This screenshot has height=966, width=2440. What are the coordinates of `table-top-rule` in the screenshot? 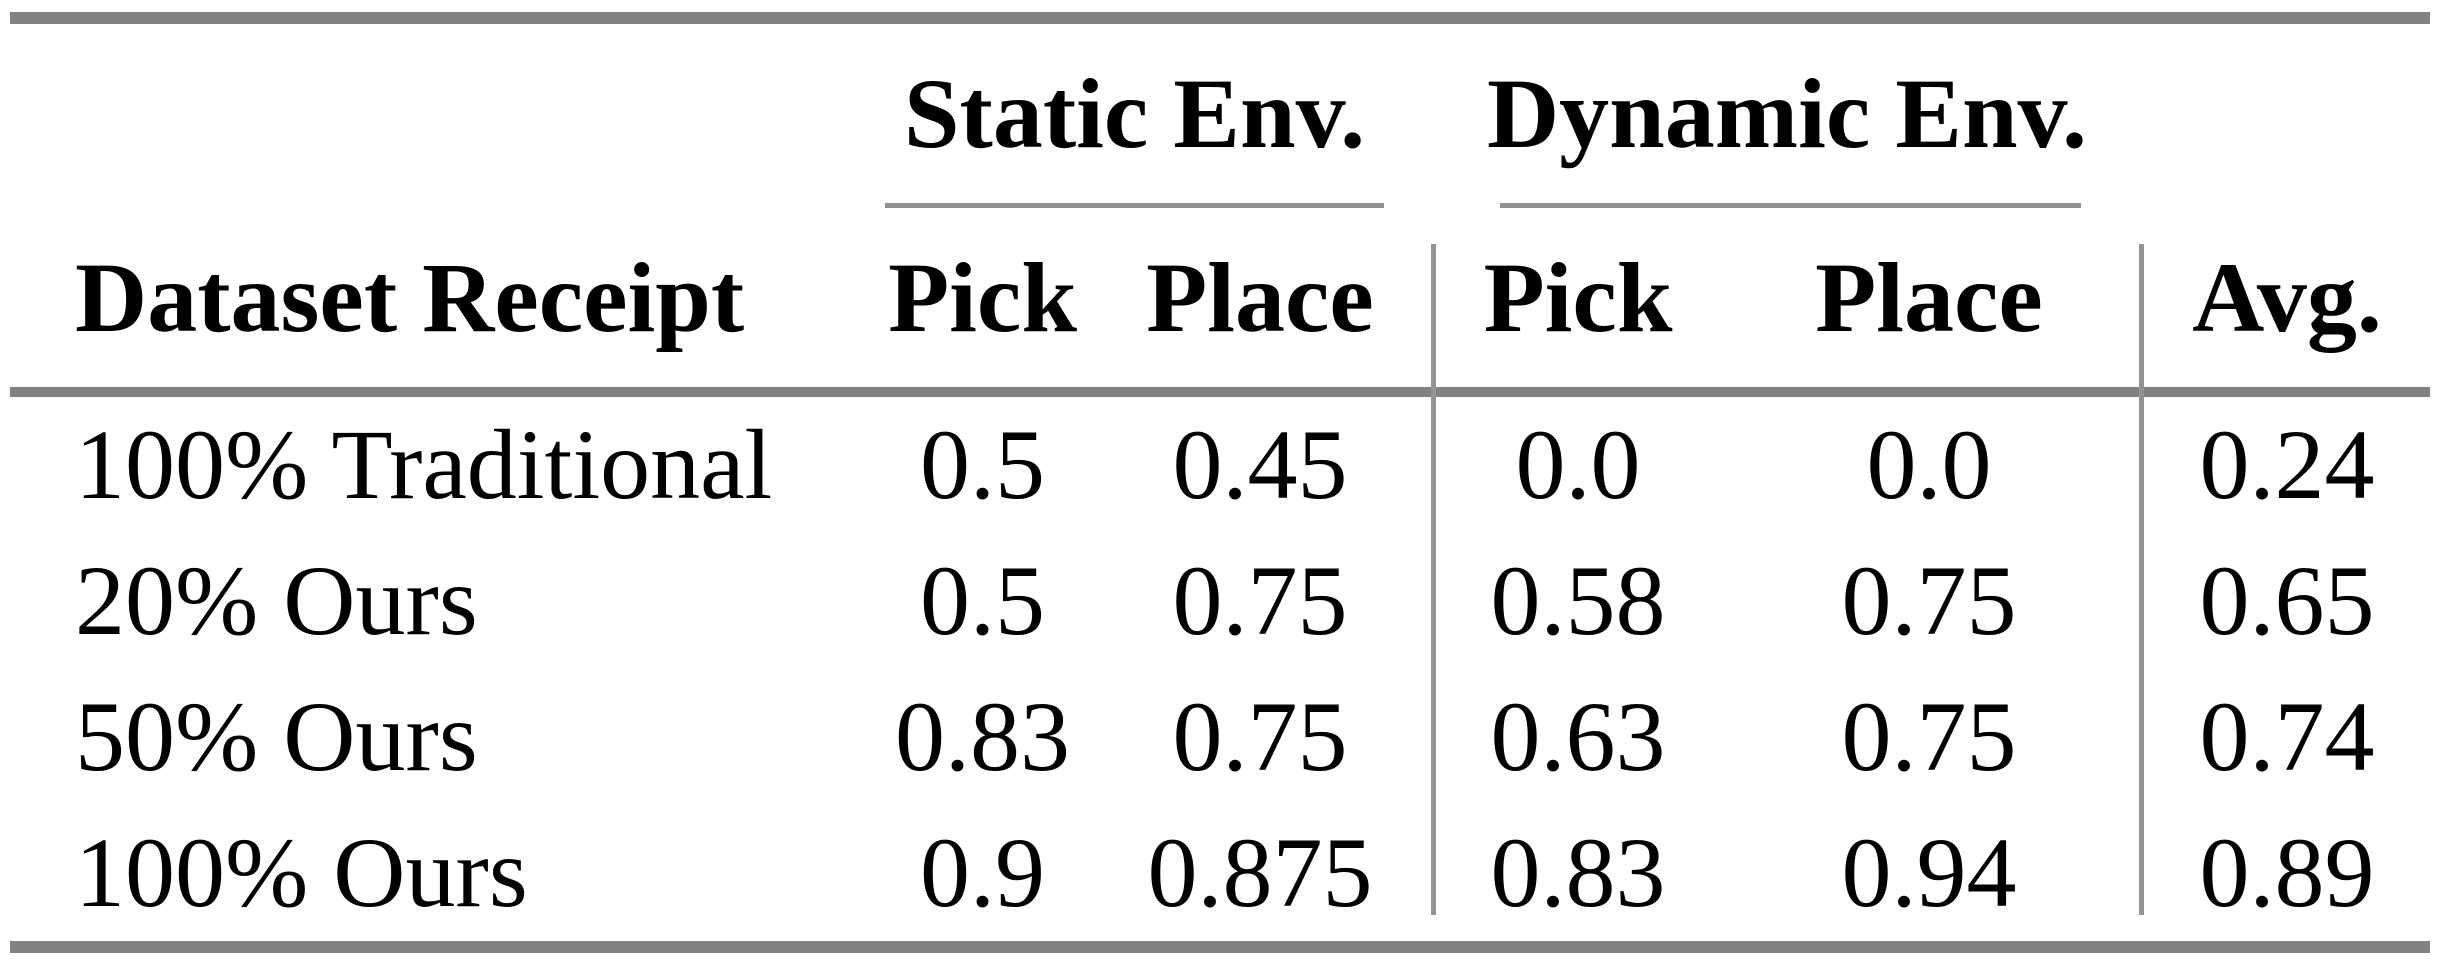 It's located at (1220, 18).